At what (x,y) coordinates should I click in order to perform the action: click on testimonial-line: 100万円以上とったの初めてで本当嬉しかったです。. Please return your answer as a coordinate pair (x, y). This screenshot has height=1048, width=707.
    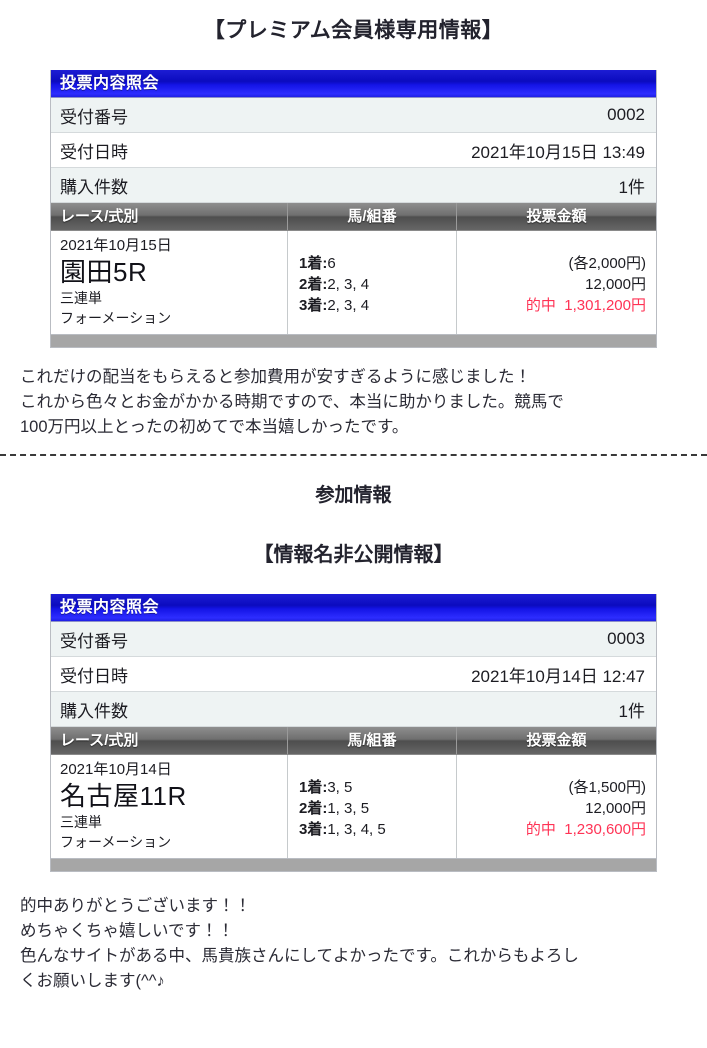
    Looking at the image, I should click on (214, 427).